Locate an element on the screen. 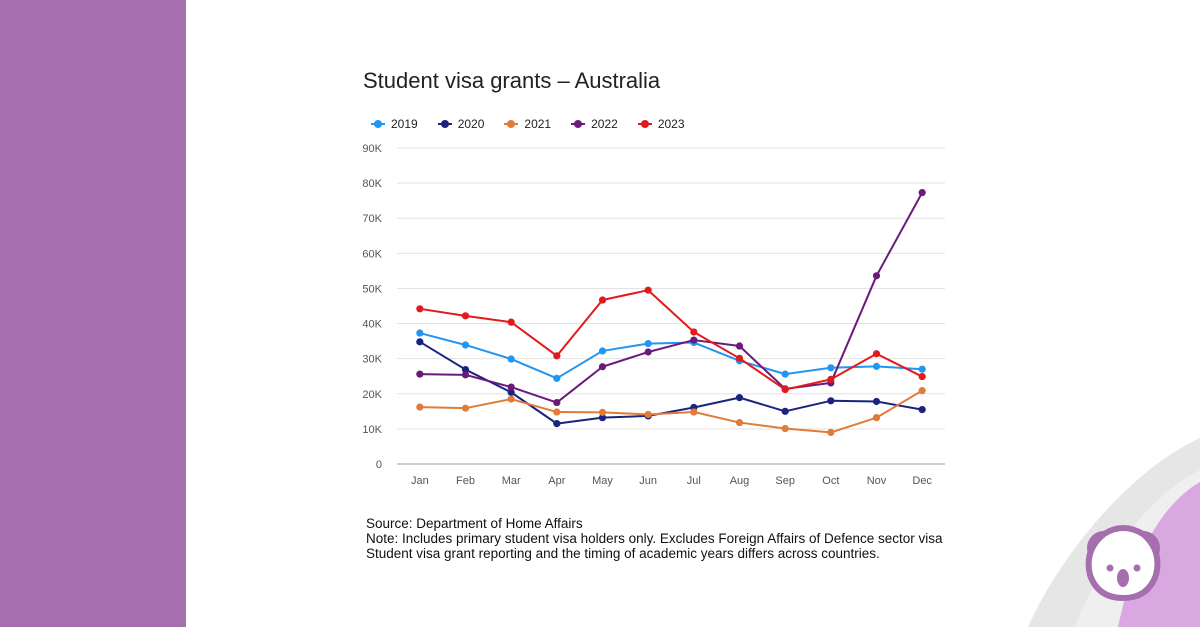 The image size is (1200, 627). legend-label-2021: 2021 is located at coordinates (538, 124).